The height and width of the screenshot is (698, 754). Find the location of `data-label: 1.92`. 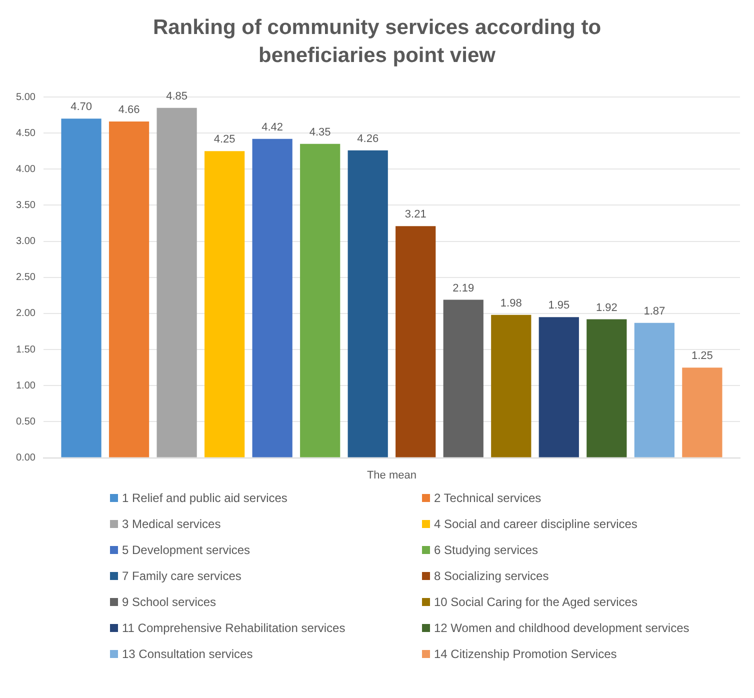

data-label: 1.92 is located at coordinates (607, 307).